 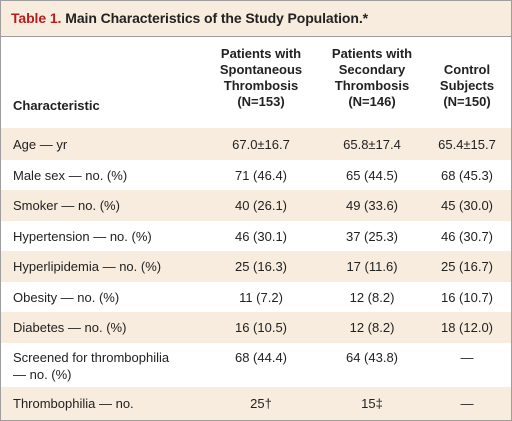 What do you see at coordinates (261, 175) in the screenshot?
I see `cell-spontaneous: 71 (46.4)` at bounding box center [261, 175].